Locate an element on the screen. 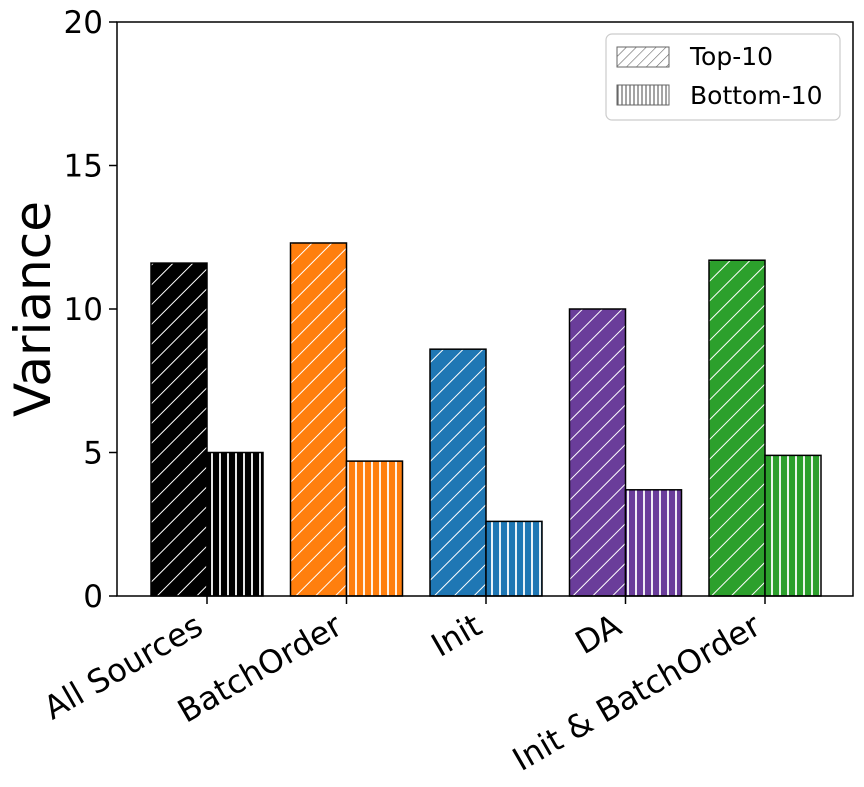 This screenshot has width=864, height=787. y-axis-ticks: 0 5 10 15 20 is located at coordinates (90, 310).